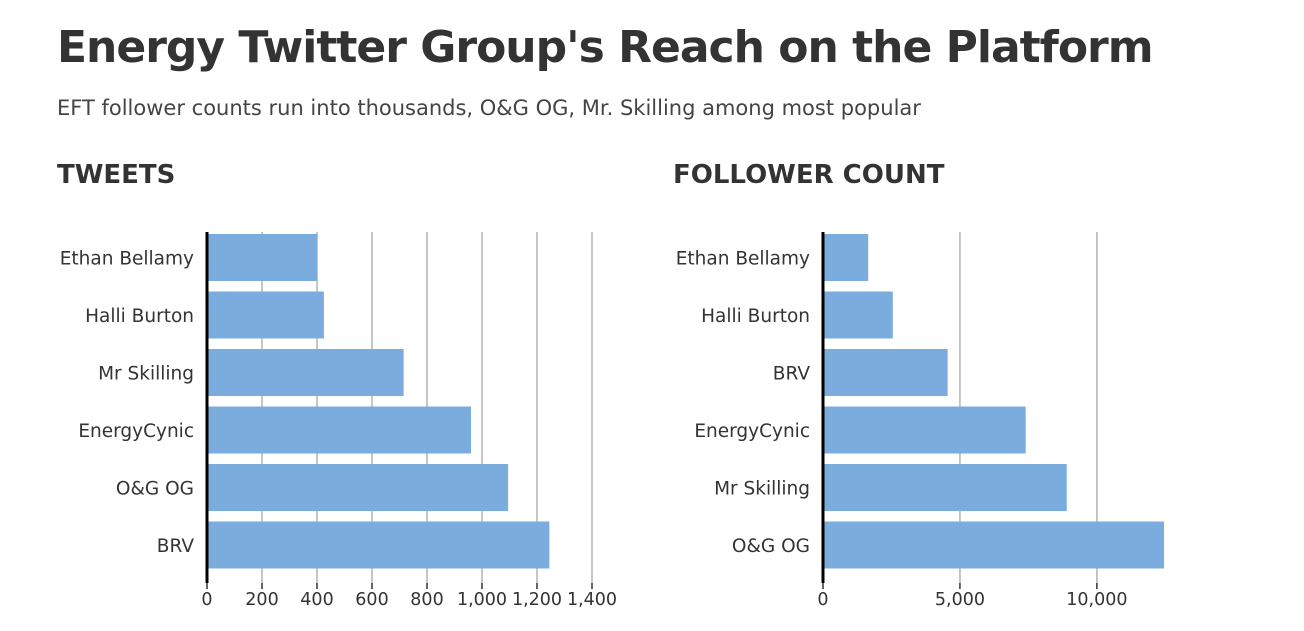  What do you see at coordinates (1096, 600) in the screenshot?
I see `x-tick-label: 10,000` at bounding box center [1096, 600].